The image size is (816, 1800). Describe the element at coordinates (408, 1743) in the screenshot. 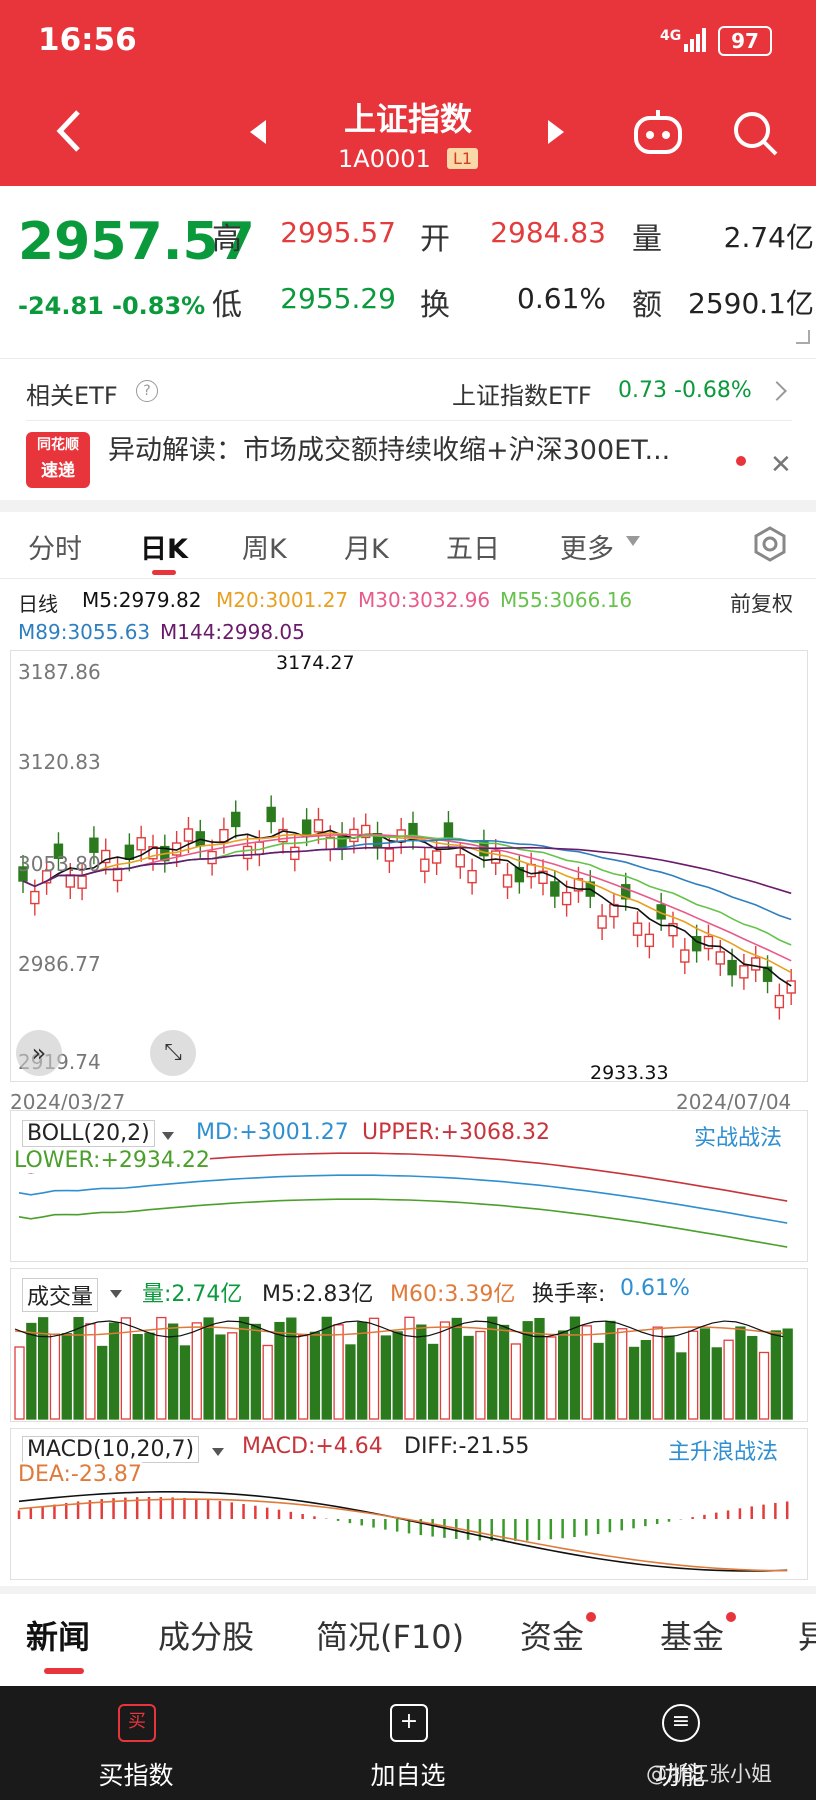

I see `bottom-nav: 买 买指数 + 加自选 ≡ 功能 @浙江张小姐` at that location.